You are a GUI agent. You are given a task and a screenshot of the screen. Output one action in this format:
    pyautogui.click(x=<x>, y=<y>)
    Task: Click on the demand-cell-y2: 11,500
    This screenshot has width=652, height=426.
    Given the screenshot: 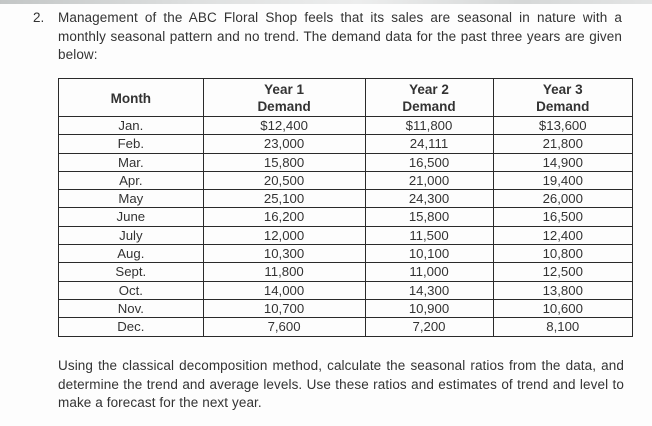 What is the action you would take?
    pyautogui.click(x=429, y=235)
    